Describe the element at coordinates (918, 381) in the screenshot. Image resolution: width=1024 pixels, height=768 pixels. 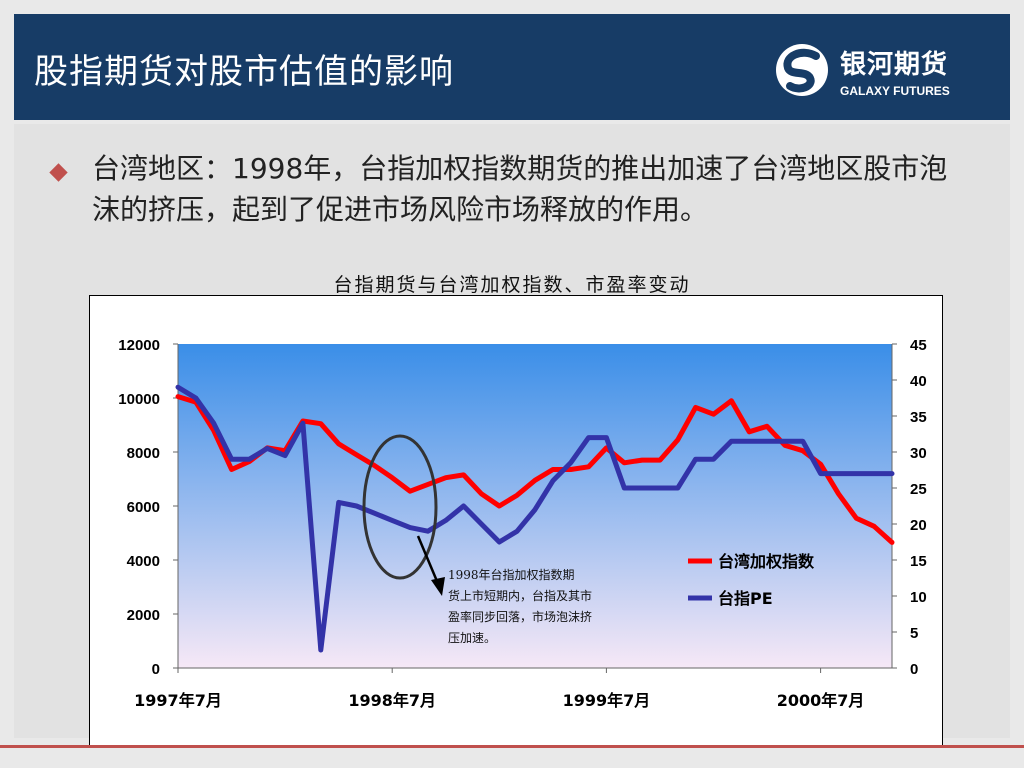
I see `right-tick-label: 40` at that location.